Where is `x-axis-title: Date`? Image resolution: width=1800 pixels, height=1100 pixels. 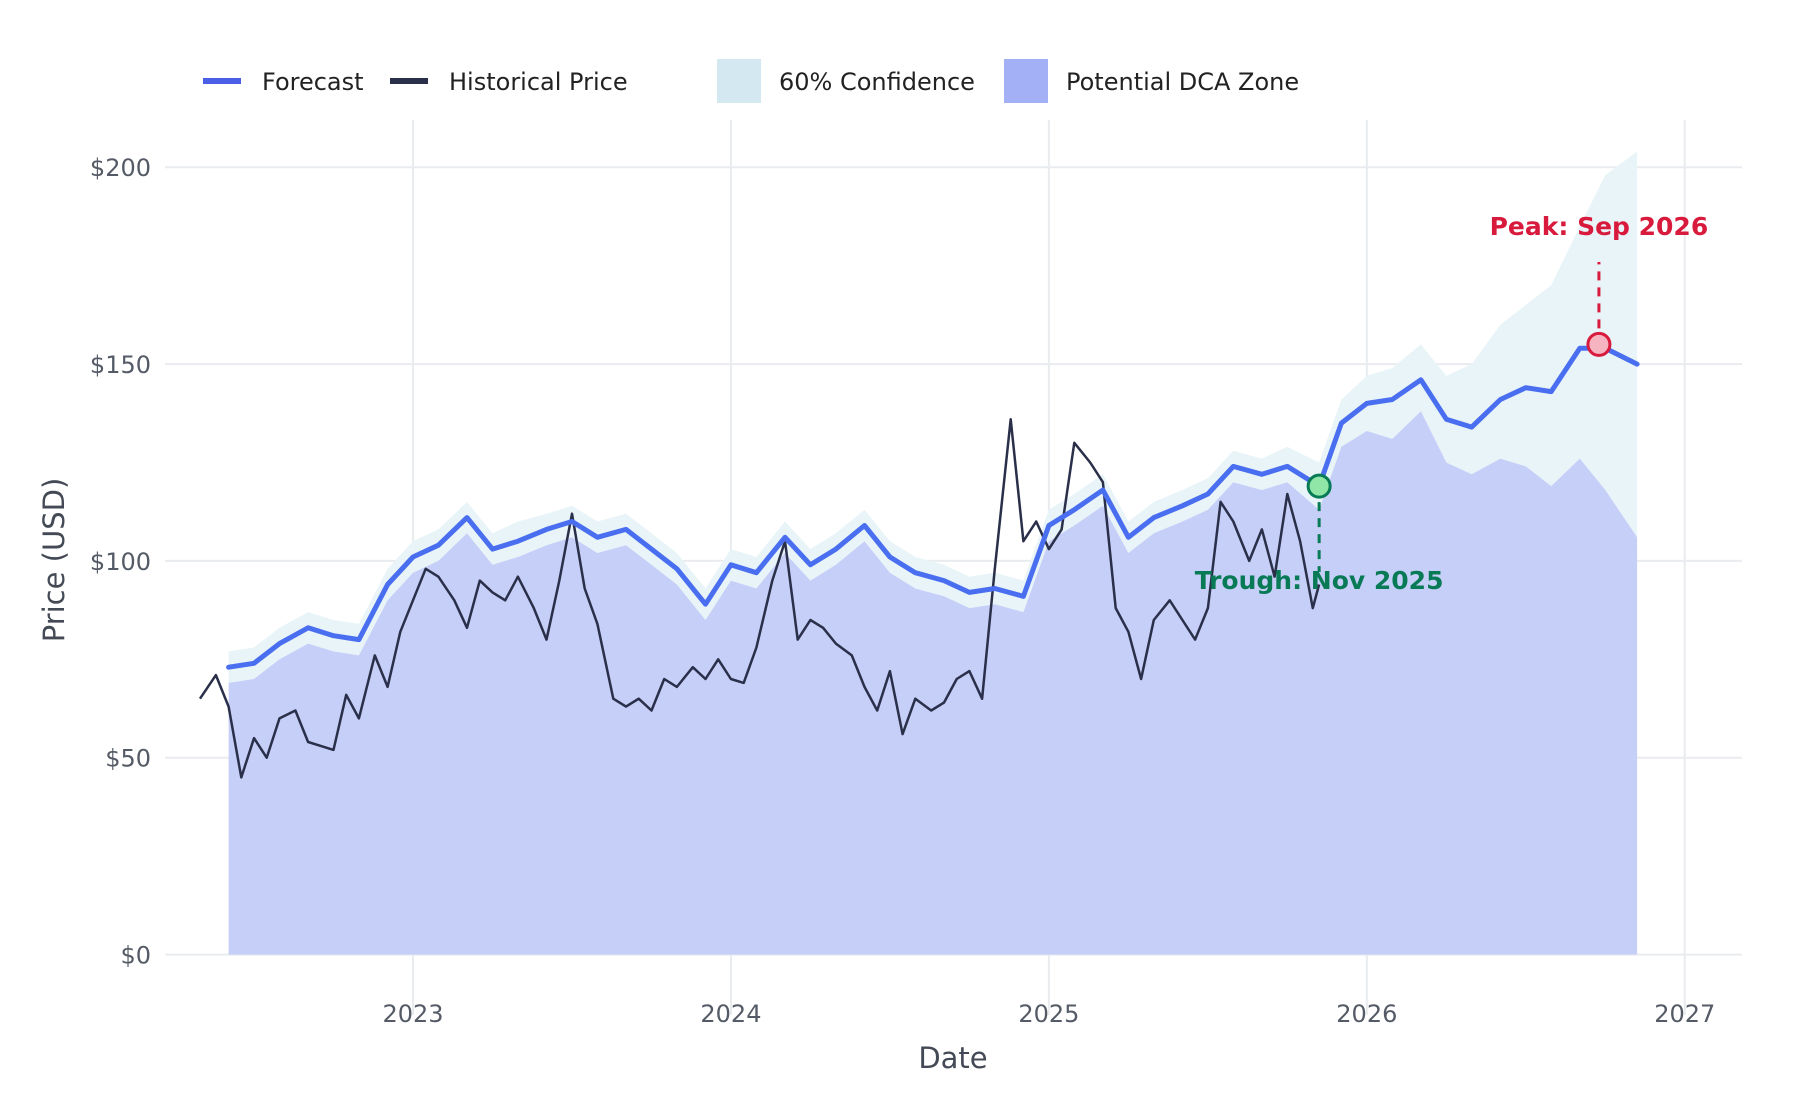
x-axis-title: Date is located at coordinates (952, 1058).